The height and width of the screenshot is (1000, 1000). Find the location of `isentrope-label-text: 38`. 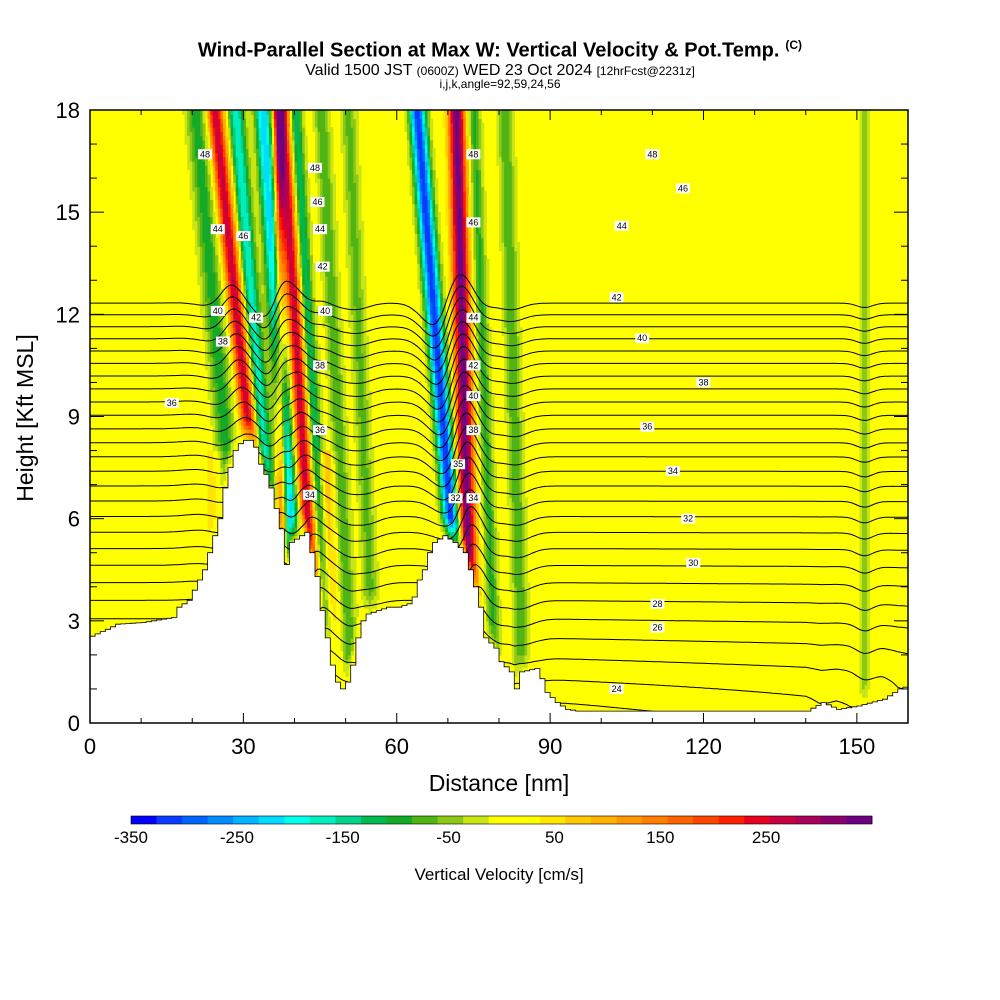

isentrope-label-text: 38 is located at coordinates (223, 342).